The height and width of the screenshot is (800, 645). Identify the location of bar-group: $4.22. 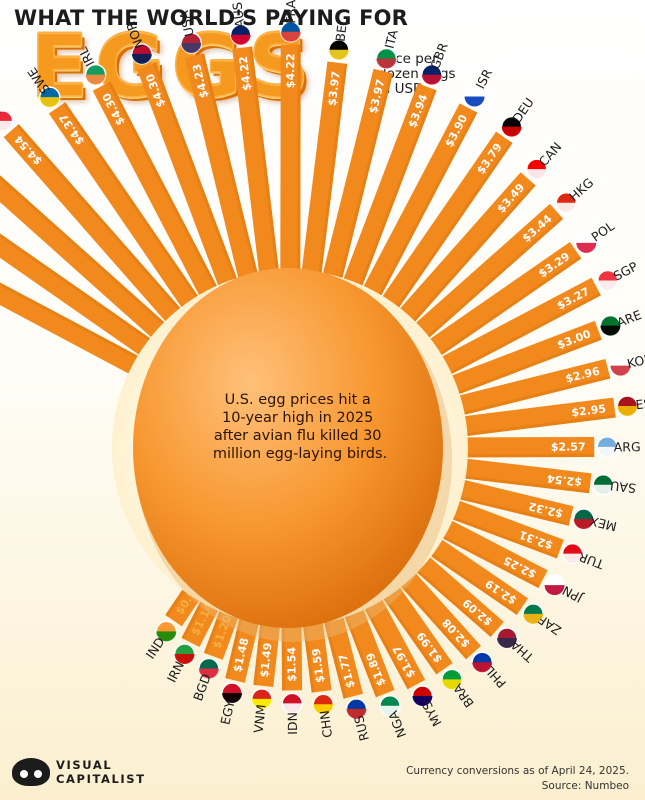
(290, 171).